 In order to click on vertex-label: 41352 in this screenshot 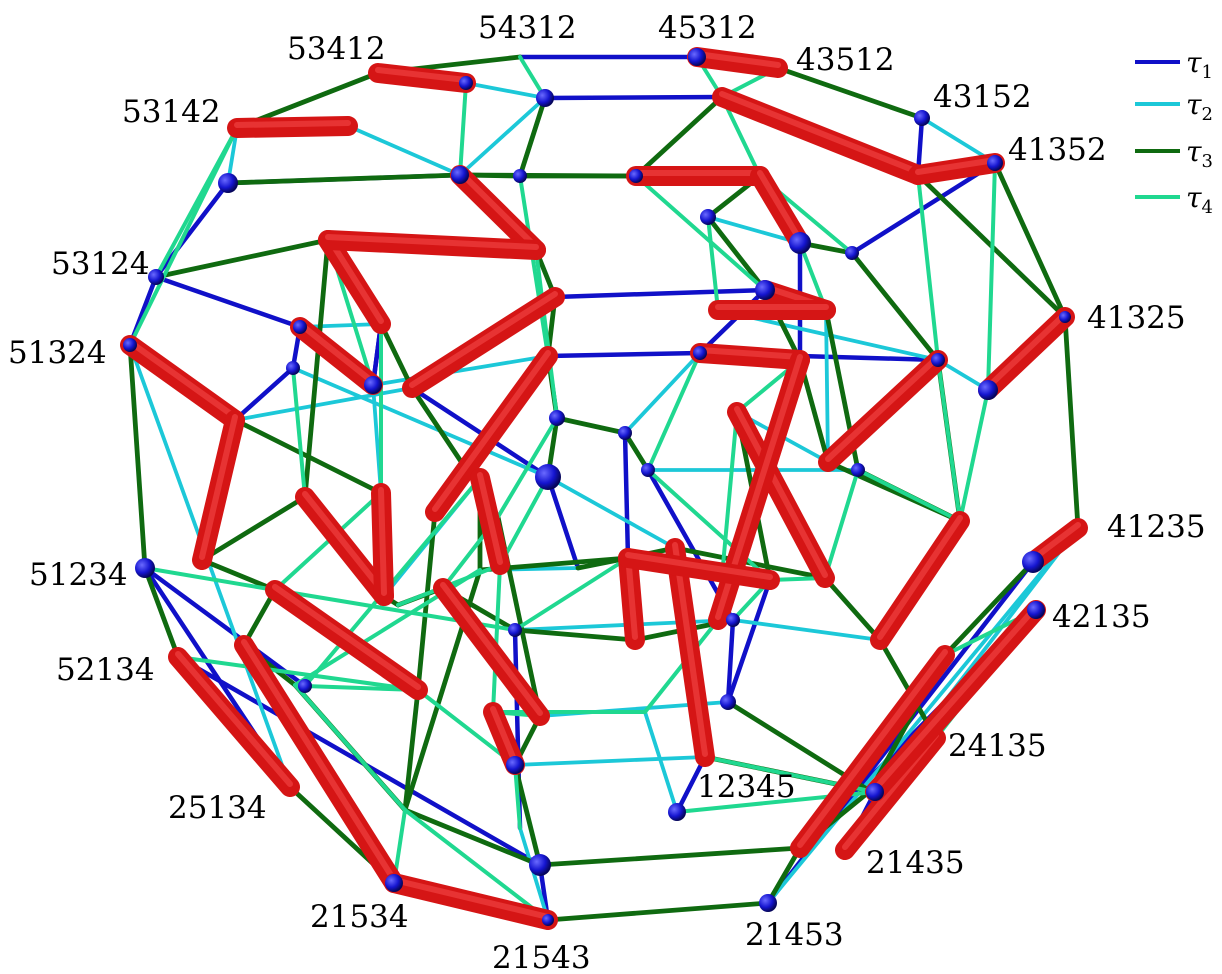, I will do `click(1057, 150)`.